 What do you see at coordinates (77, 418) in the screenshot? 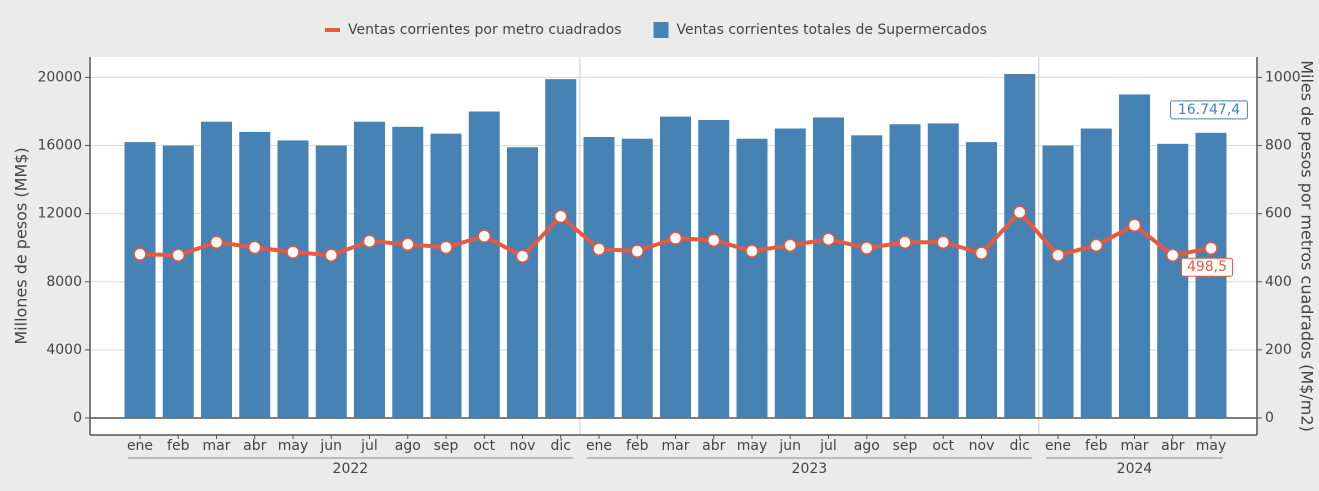
I see `y-tick-label: 0` at bounding box center [77, 418].